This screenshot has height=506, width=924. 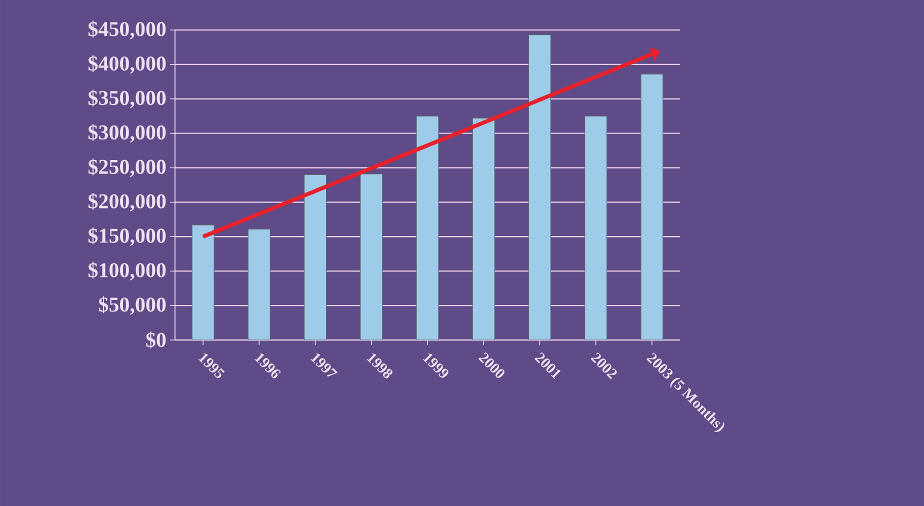 I want to click on y-tick-label: $150,000, so click(x=127, y=236).